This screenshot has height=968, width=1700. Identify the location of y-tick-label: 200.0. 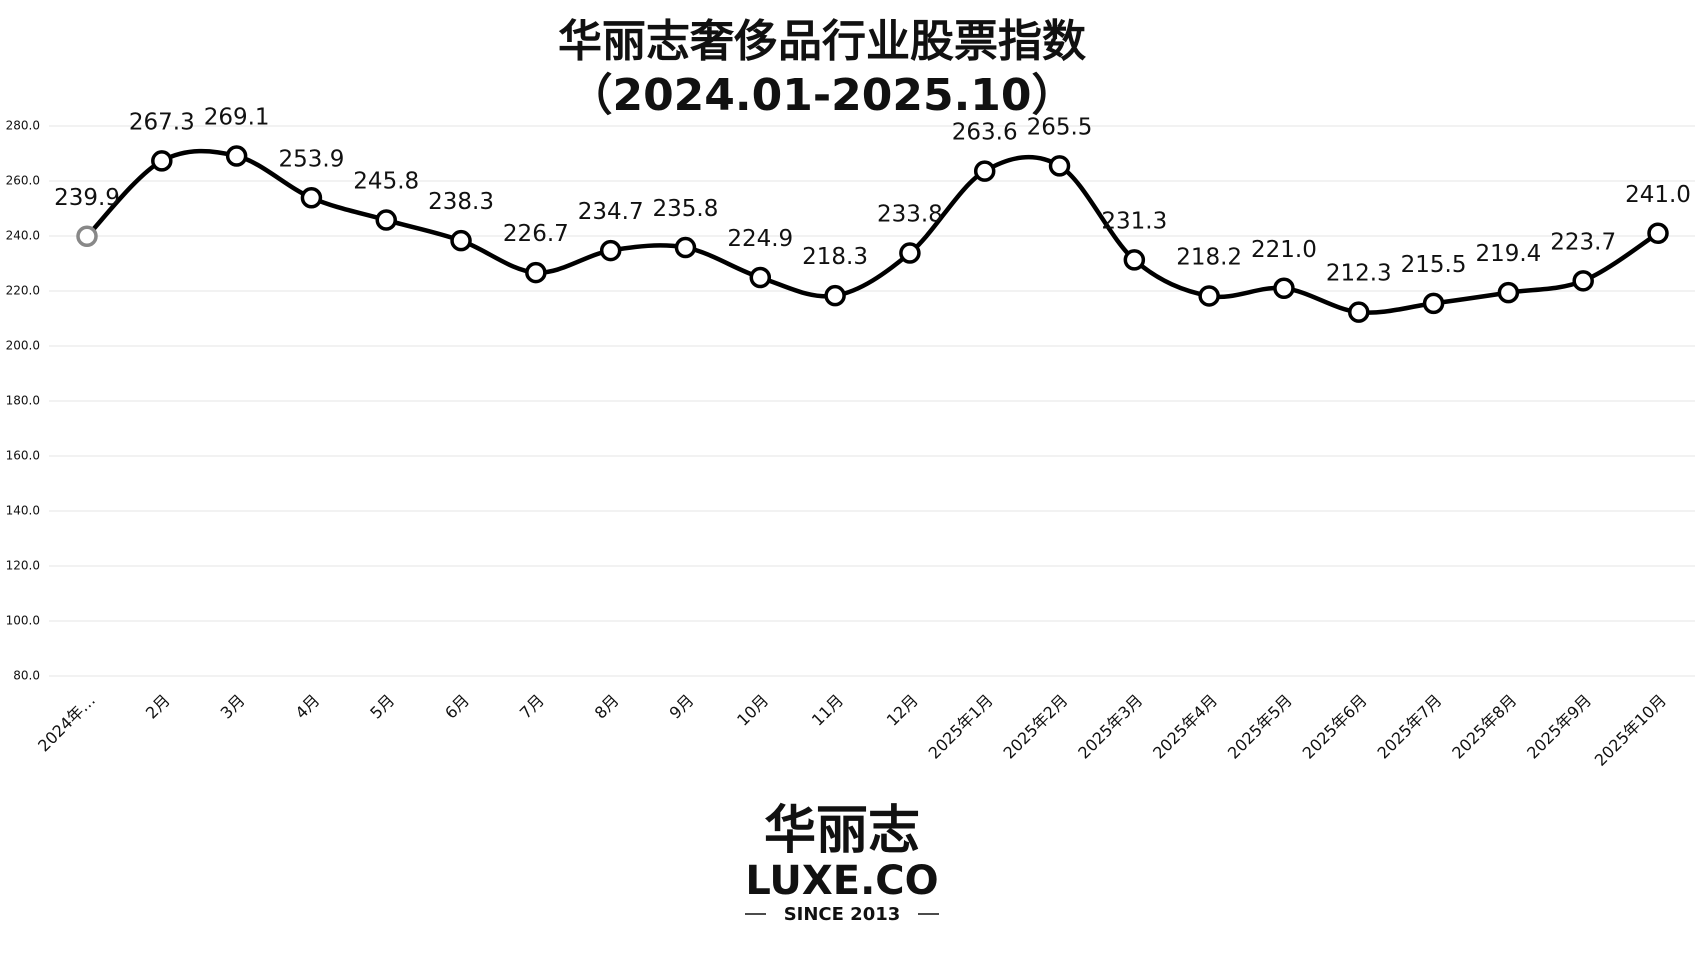
(23, 346).